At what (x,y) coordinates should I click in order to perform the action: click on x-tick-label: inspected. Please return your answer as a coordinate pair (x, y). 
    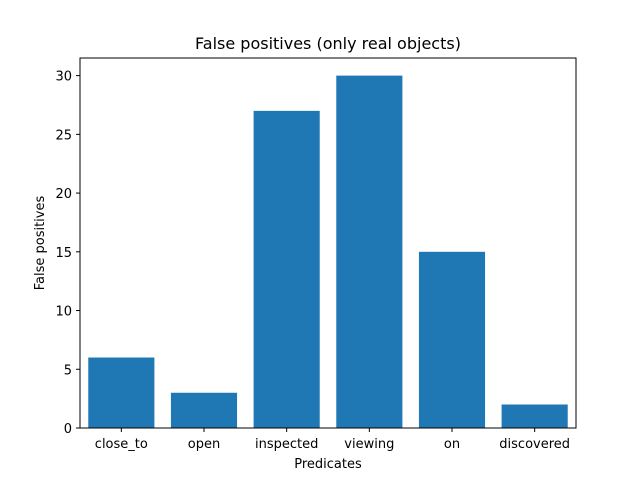
    Looking at the image, I should click on (286, 444).